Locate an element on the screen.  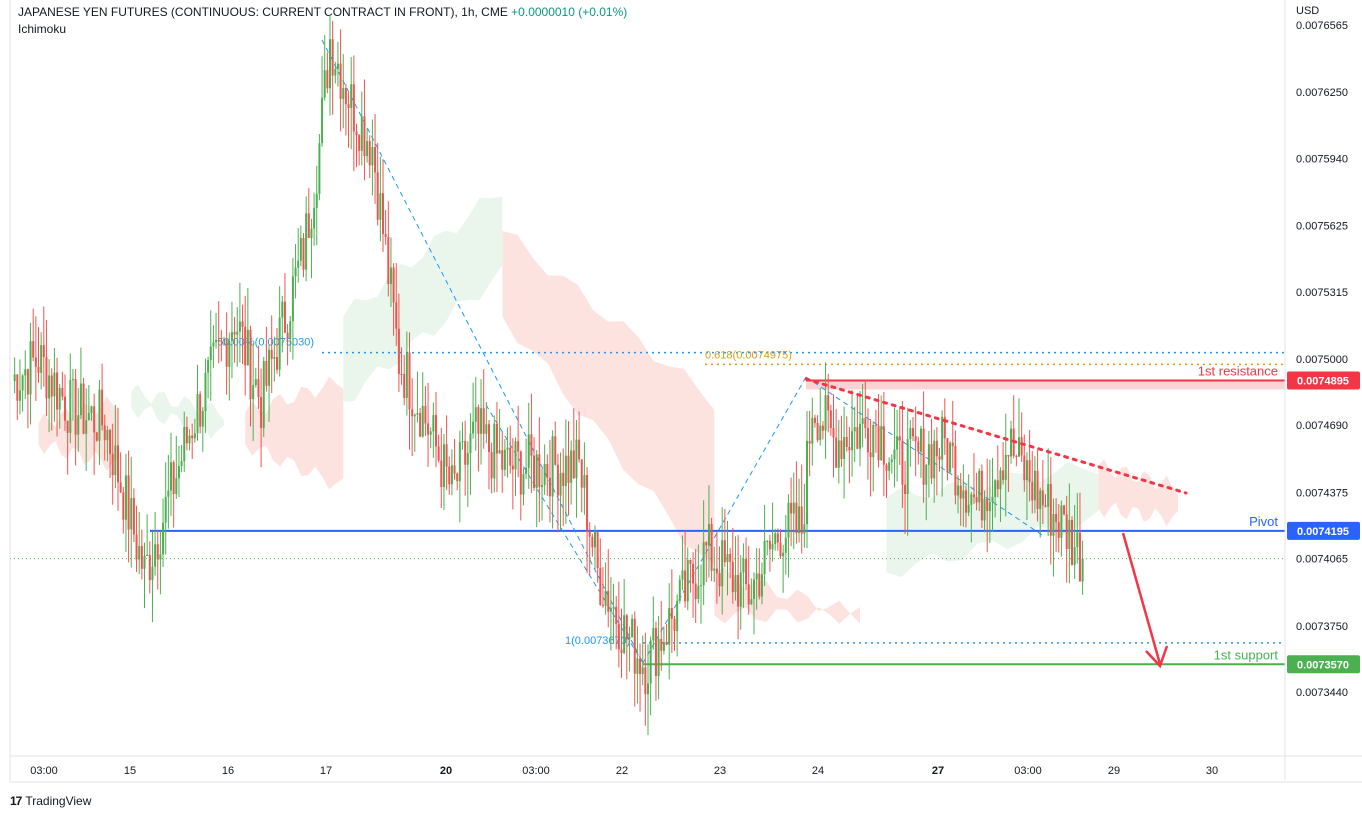
level-name: 1st support is located at coordinates (1246, 654).